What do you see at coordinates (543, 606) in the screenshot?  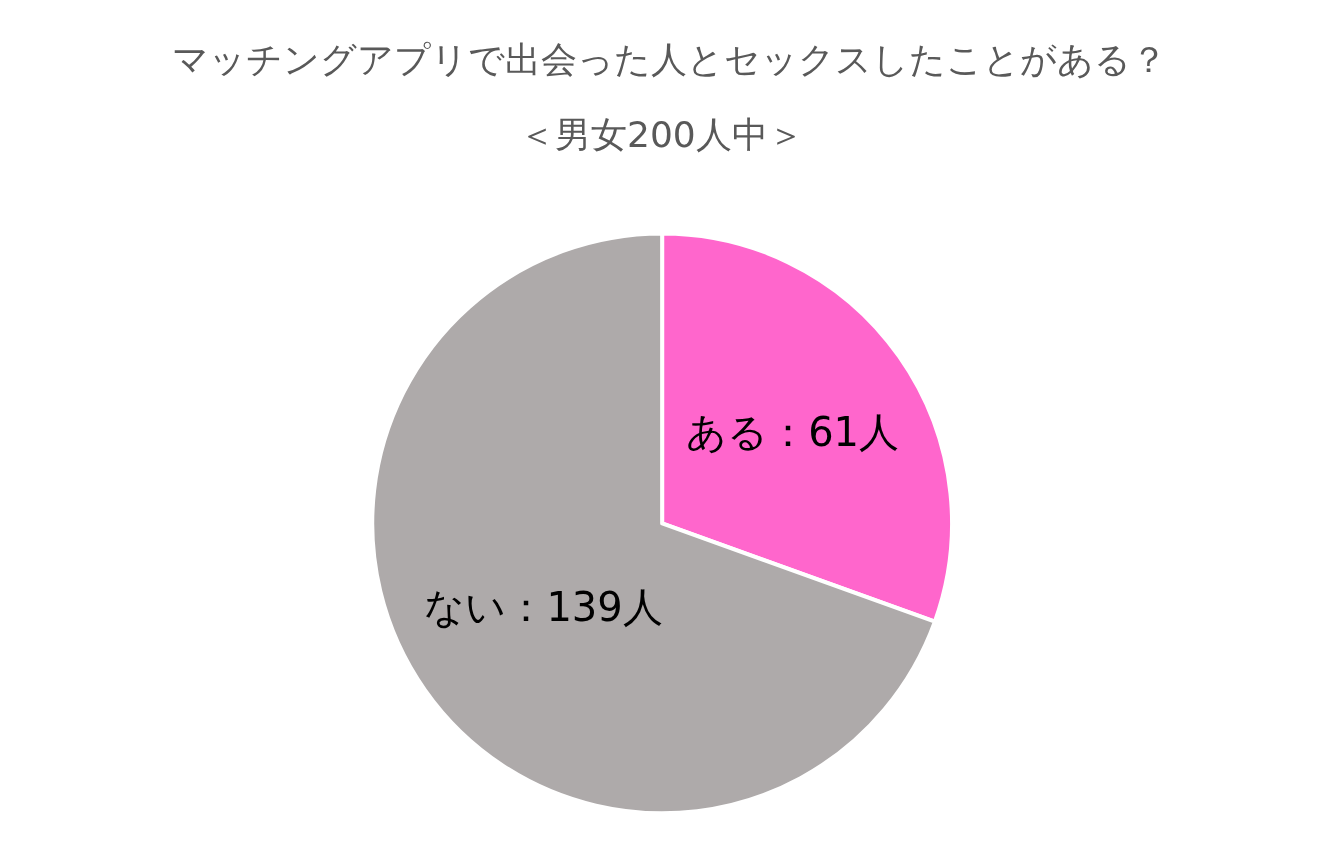 I see `slice-label: ない：139人` at bounding box center [543, 606].